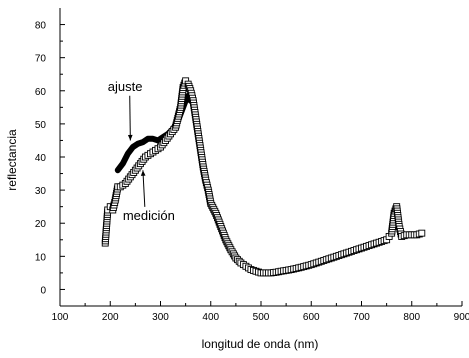 The width and height of the screenshot is (469, 358). What do you see at coordinates (60, 317) in the screenshot?
I see `x-tick-label: 100` at bounding box center [60, 317].